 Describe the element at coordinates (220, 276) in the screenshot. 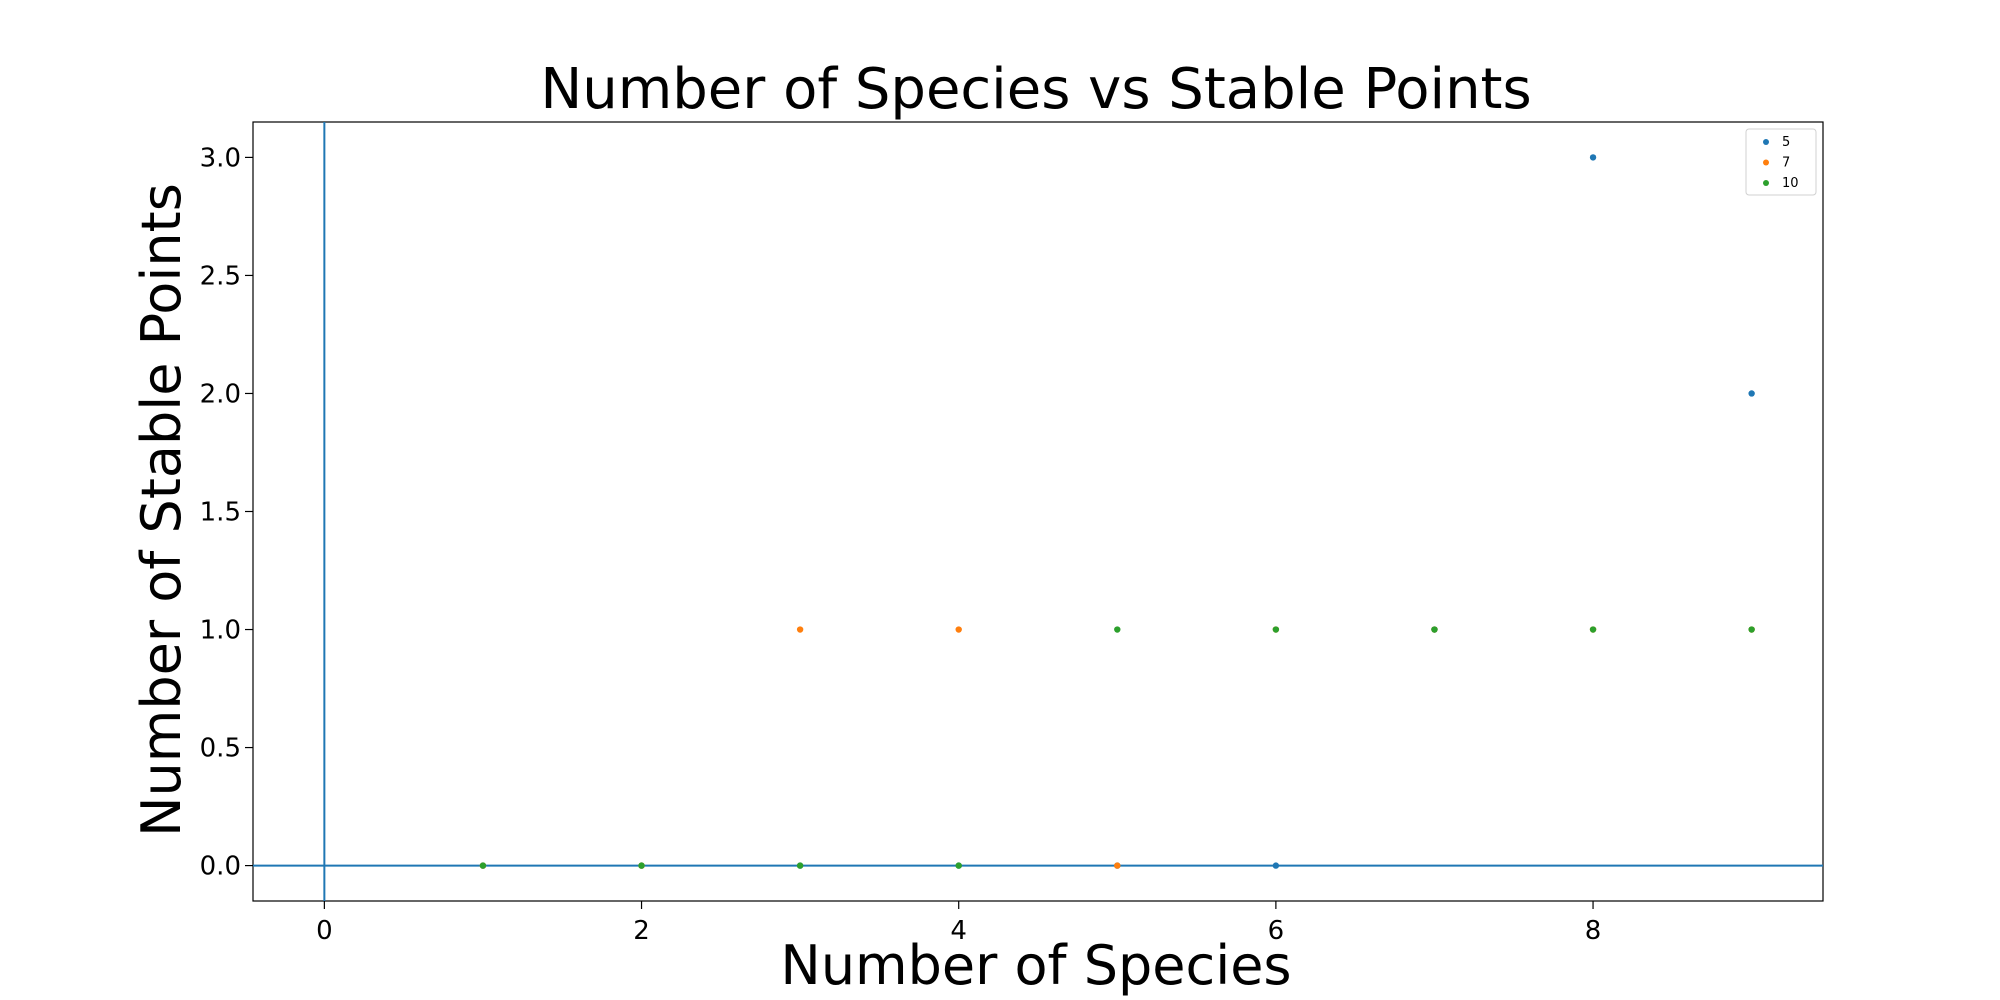

I see `y-tick-label: 2.5` at that location.